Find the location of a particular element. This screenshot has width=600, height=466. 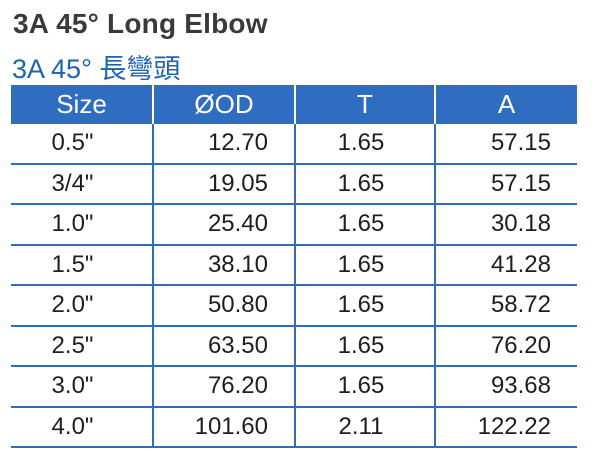

cell-t: 2.11 is located at coordinates (364, 427).